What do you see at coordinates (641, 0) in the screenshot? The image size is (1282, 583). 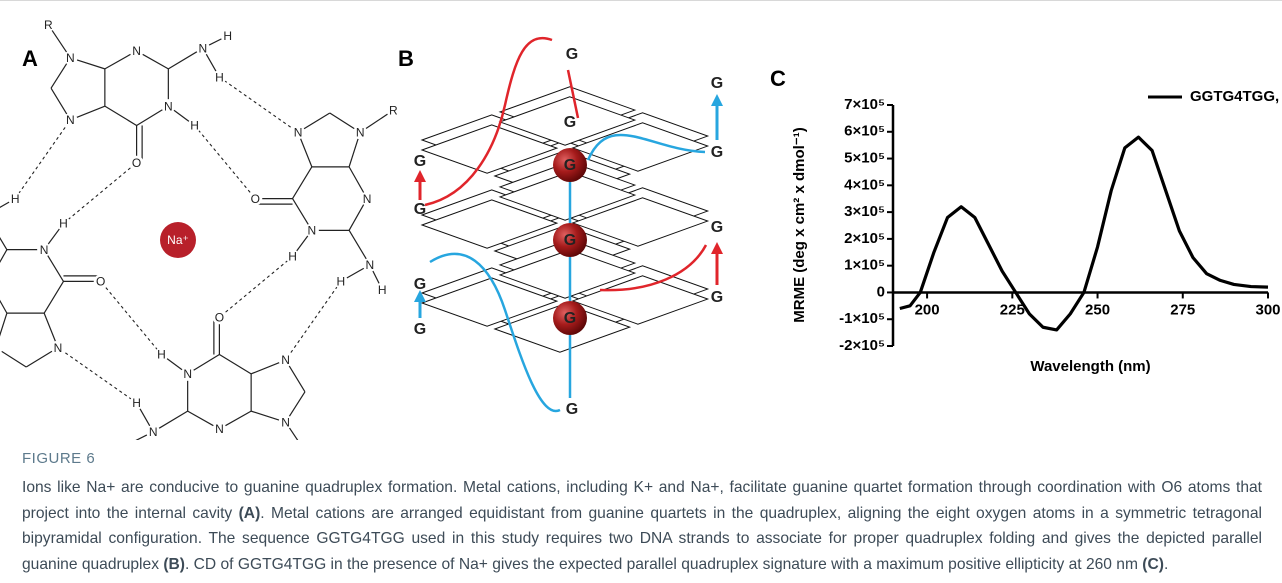 I see `top-rule` at bounding box center [641, 0].